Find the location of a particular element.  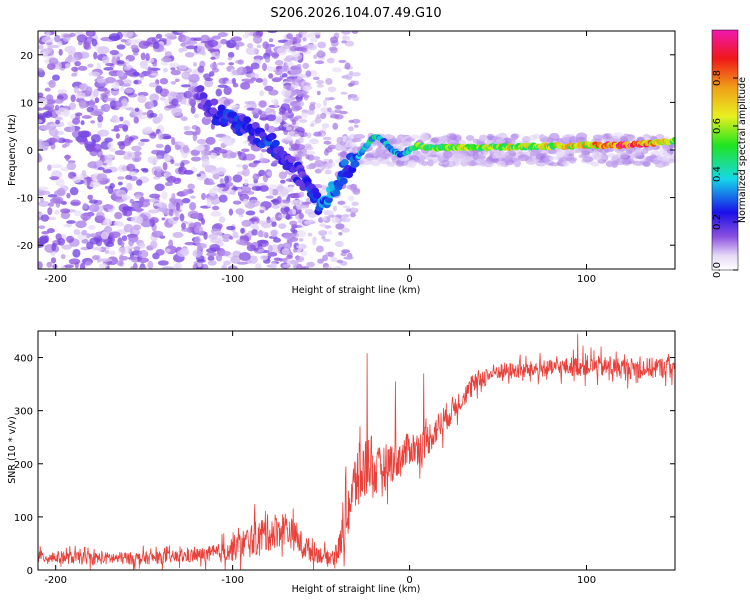

snr-x-axis-label: Height of straight line (km) is located at coordinates (356, 589).